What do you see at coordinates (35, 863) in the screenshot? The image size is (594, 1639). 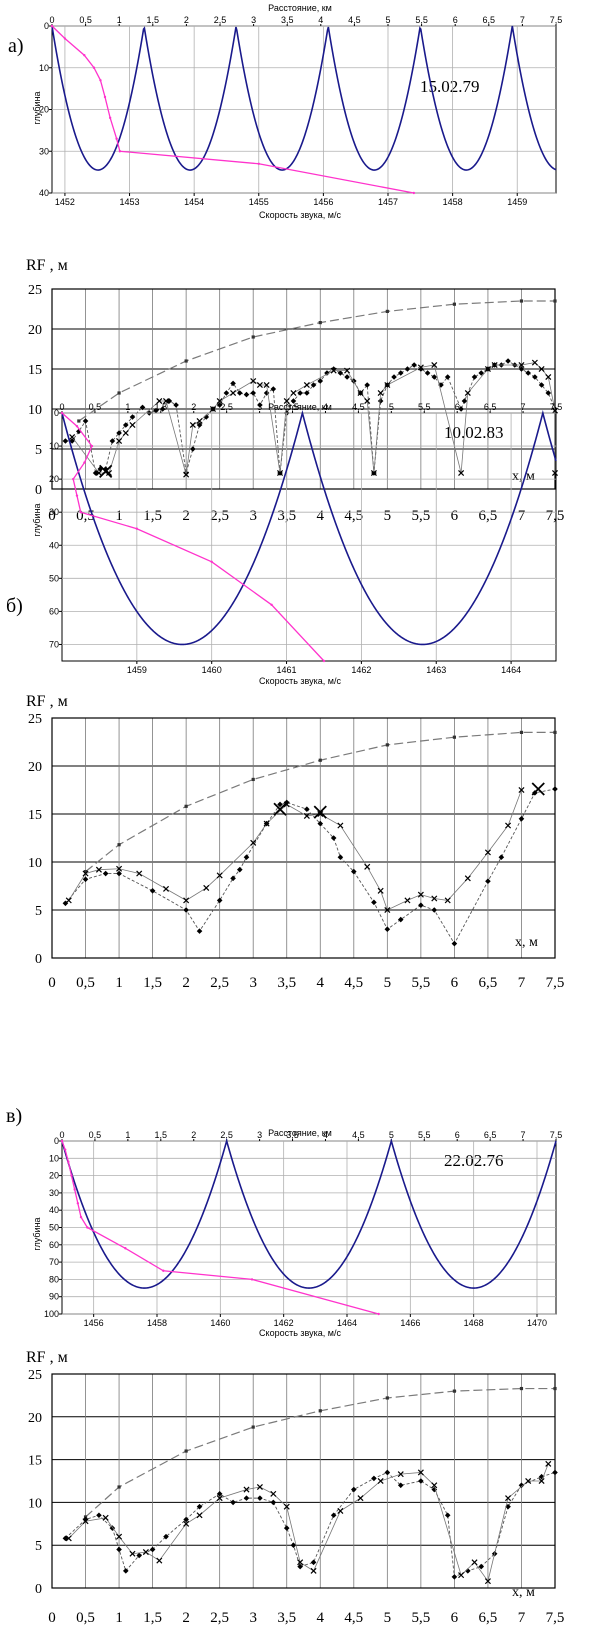 I see `y-tick-label: 10` at bounding box center [35, 863].